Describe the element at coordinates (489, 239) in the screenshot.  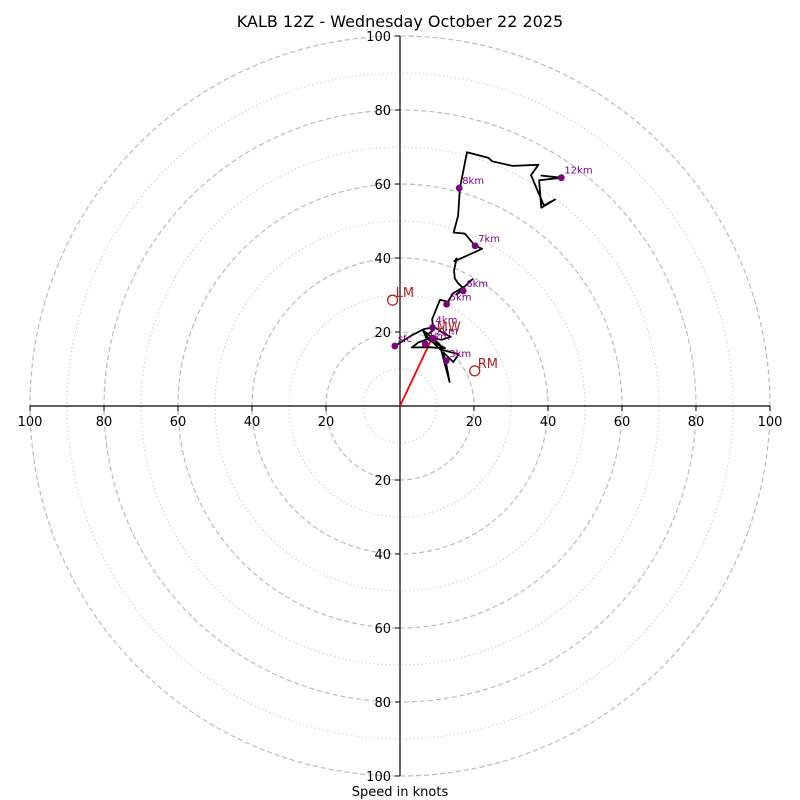
I see `height-label-7km: 7km` at that location.